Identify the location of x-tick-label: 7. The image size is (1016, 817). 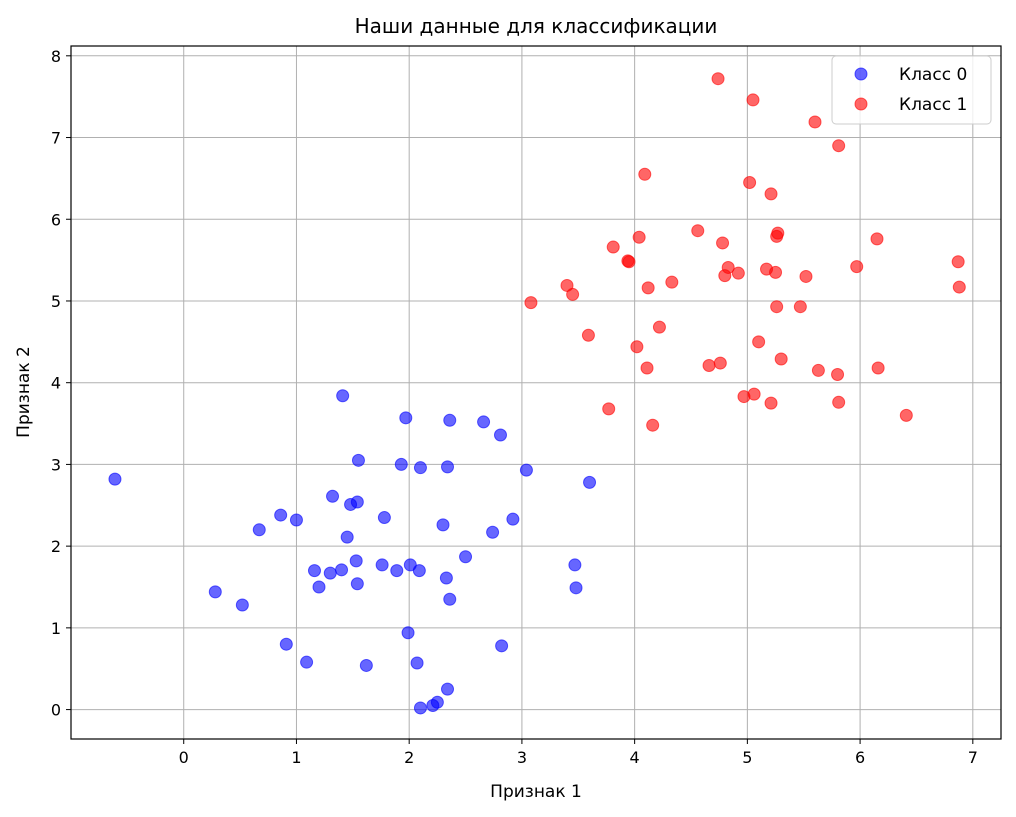
(973, 757).